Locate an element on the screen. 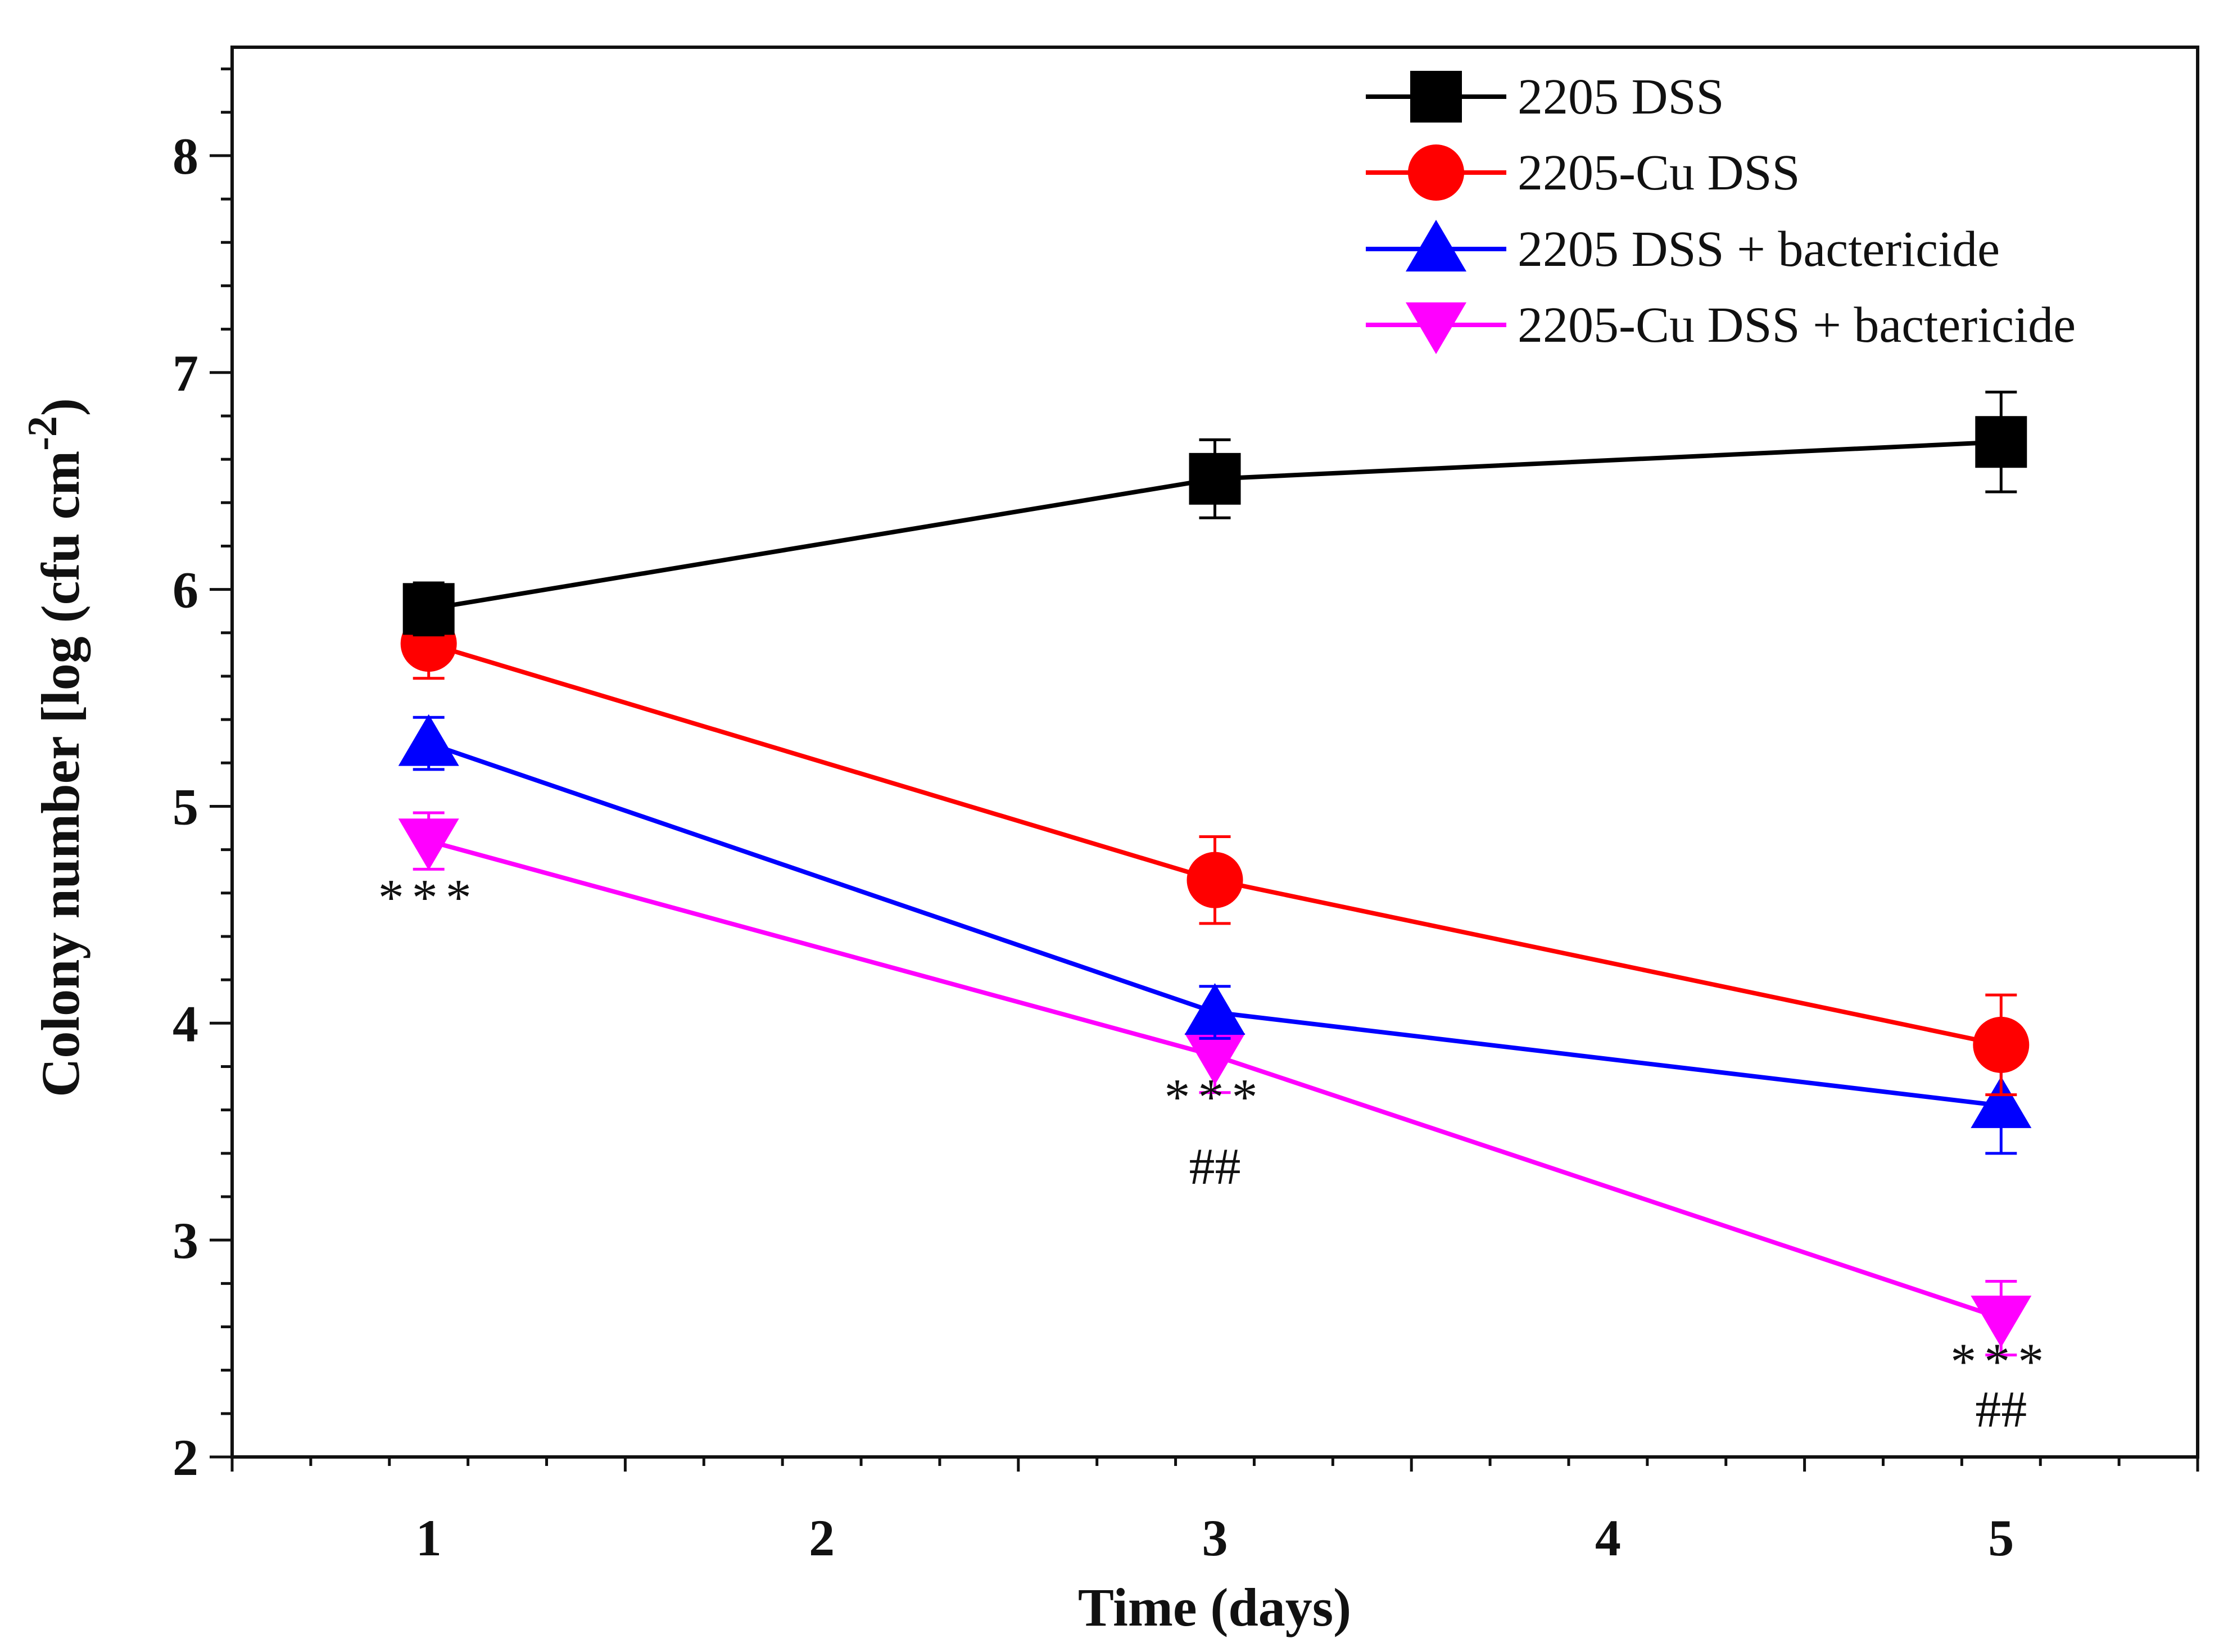 Image resolution: width=2228 pixels, height=1652 pixels. x-tick-label: 2 is located at coordinates (822, 1538).